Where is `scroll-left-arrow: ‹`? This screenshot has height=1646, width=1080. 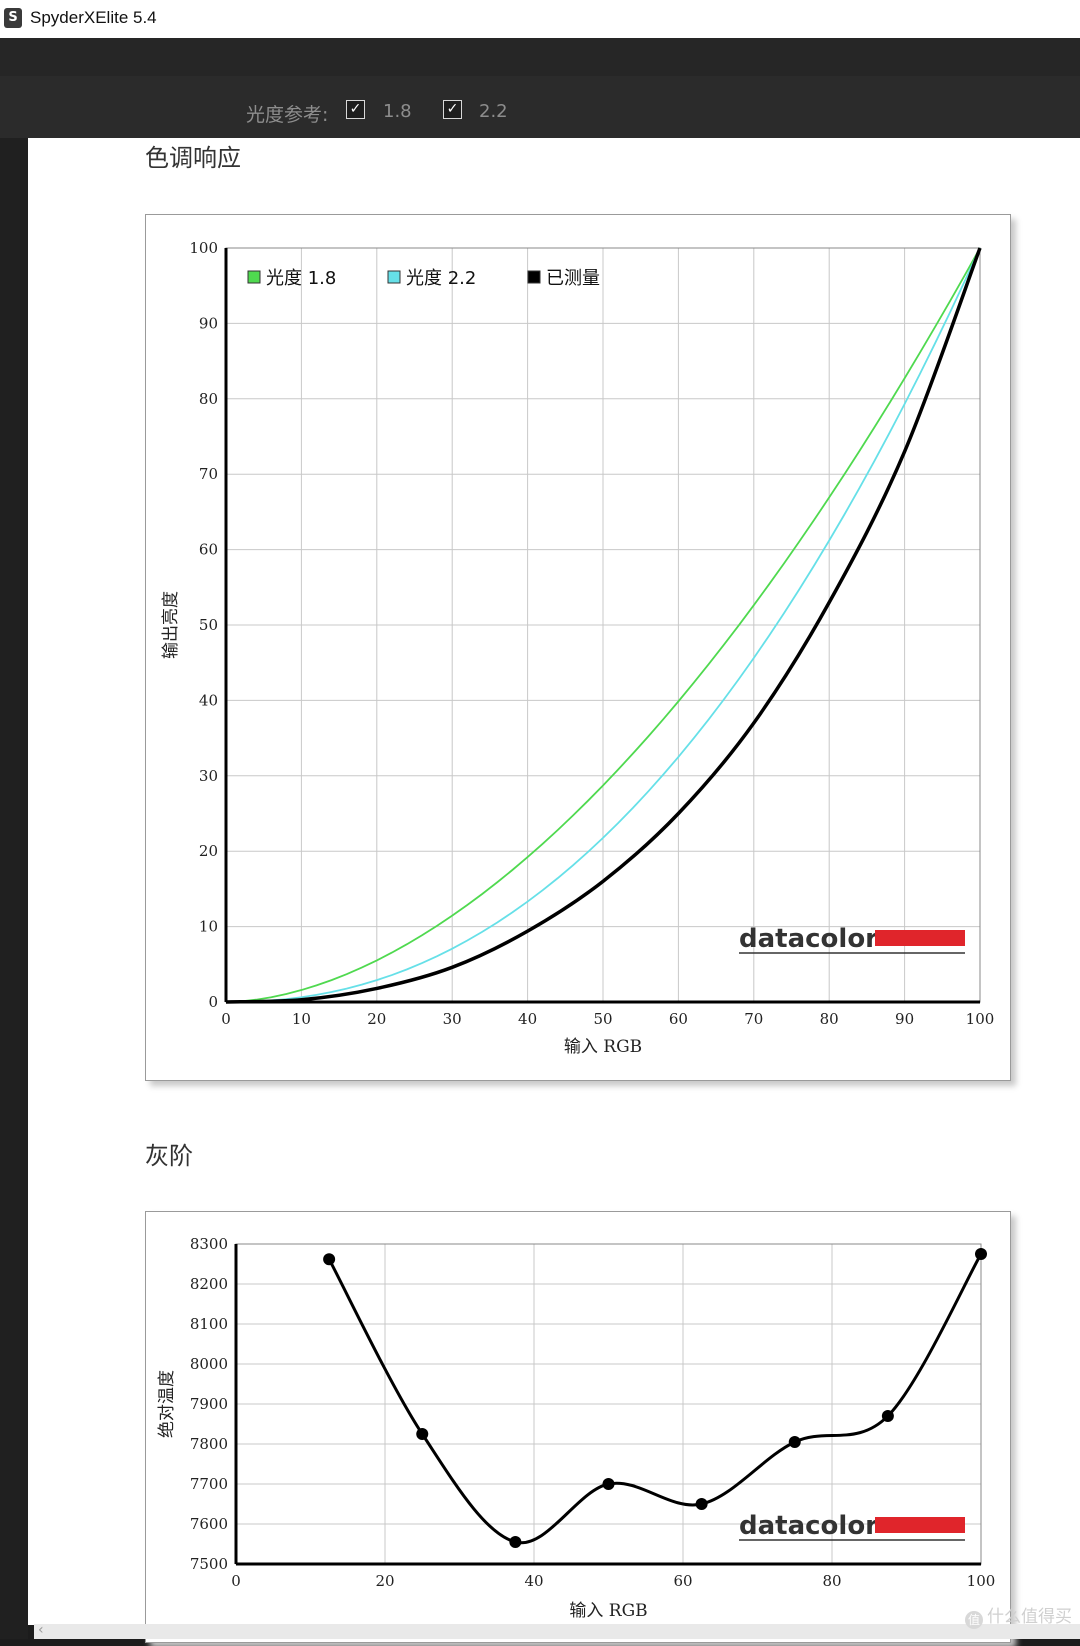 scroll-left-arrow: ‹ is located at coordinates (41, 1630).